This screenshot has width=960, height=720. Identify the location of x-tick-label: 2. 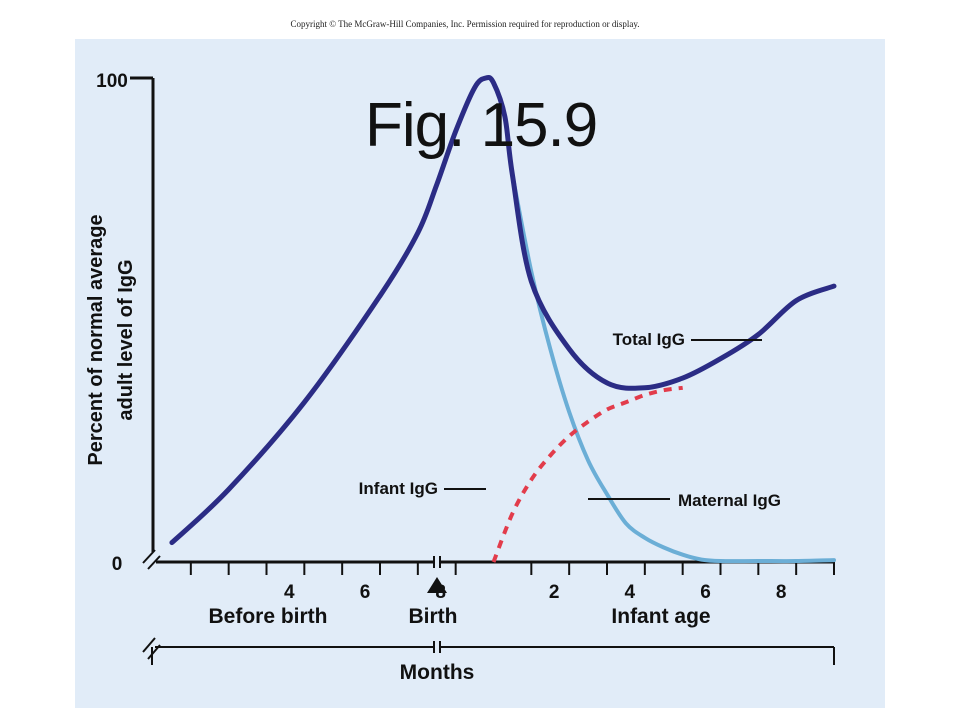
(554, 592).